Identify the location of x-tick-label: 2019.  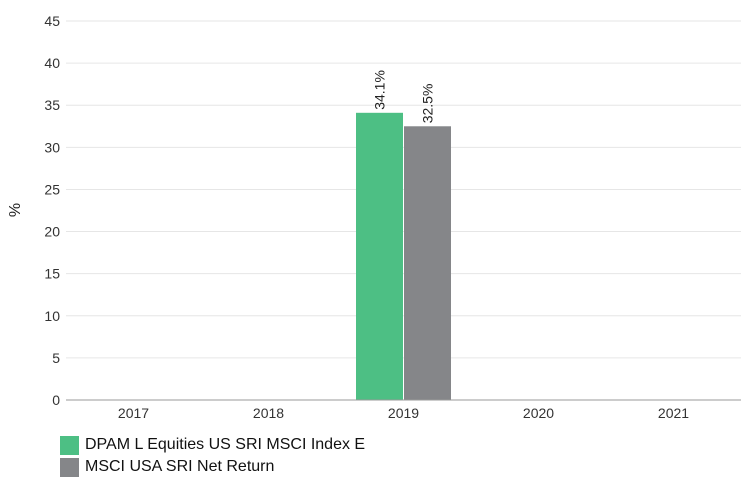
(403, 413).